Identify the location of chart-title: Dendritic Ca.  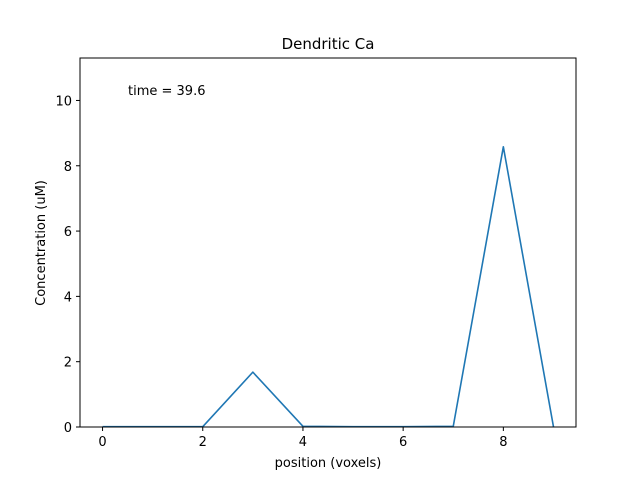
(328, 44).